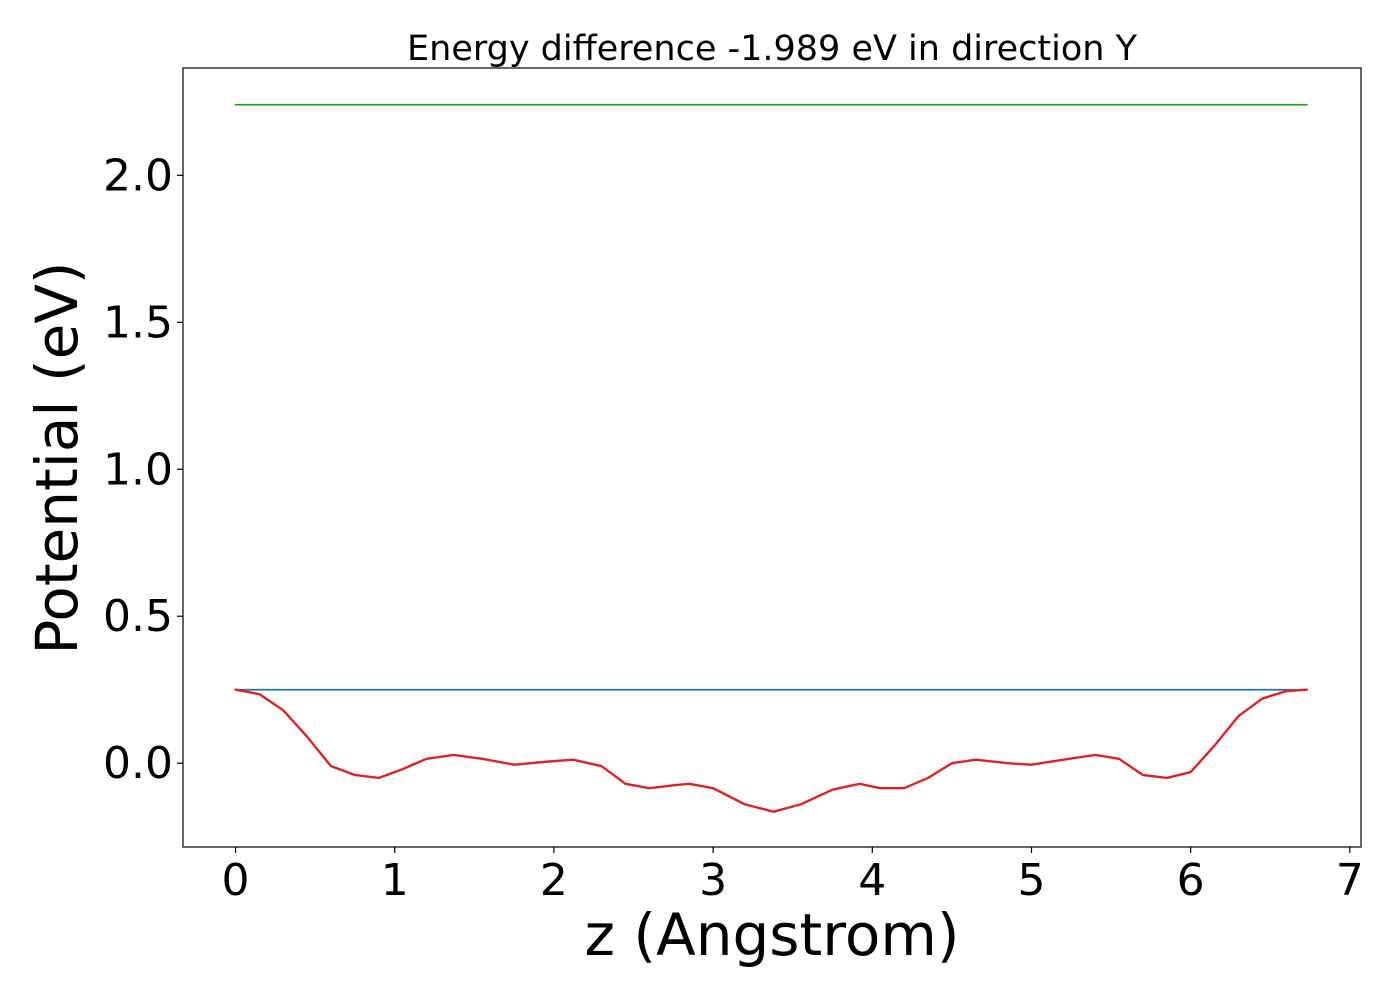  Describe the element at coordinates (138, 616) in the screenshot. I see `y-tick-label: 0.5` at that location.